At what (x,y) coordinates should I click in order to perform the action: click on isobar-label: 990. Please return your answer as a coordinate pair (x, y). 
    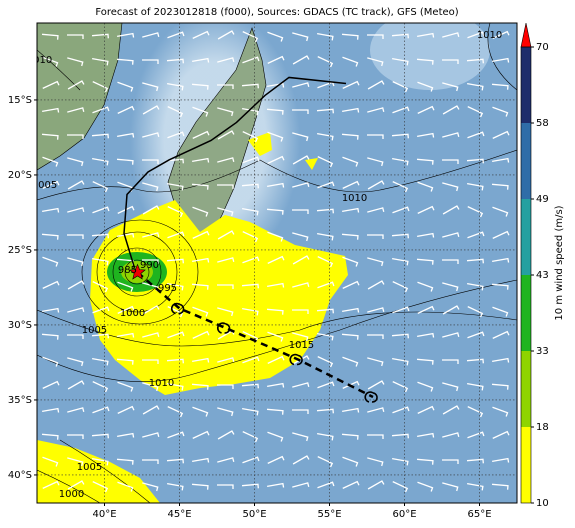
    Looking at the image, I should click on (149, 265).